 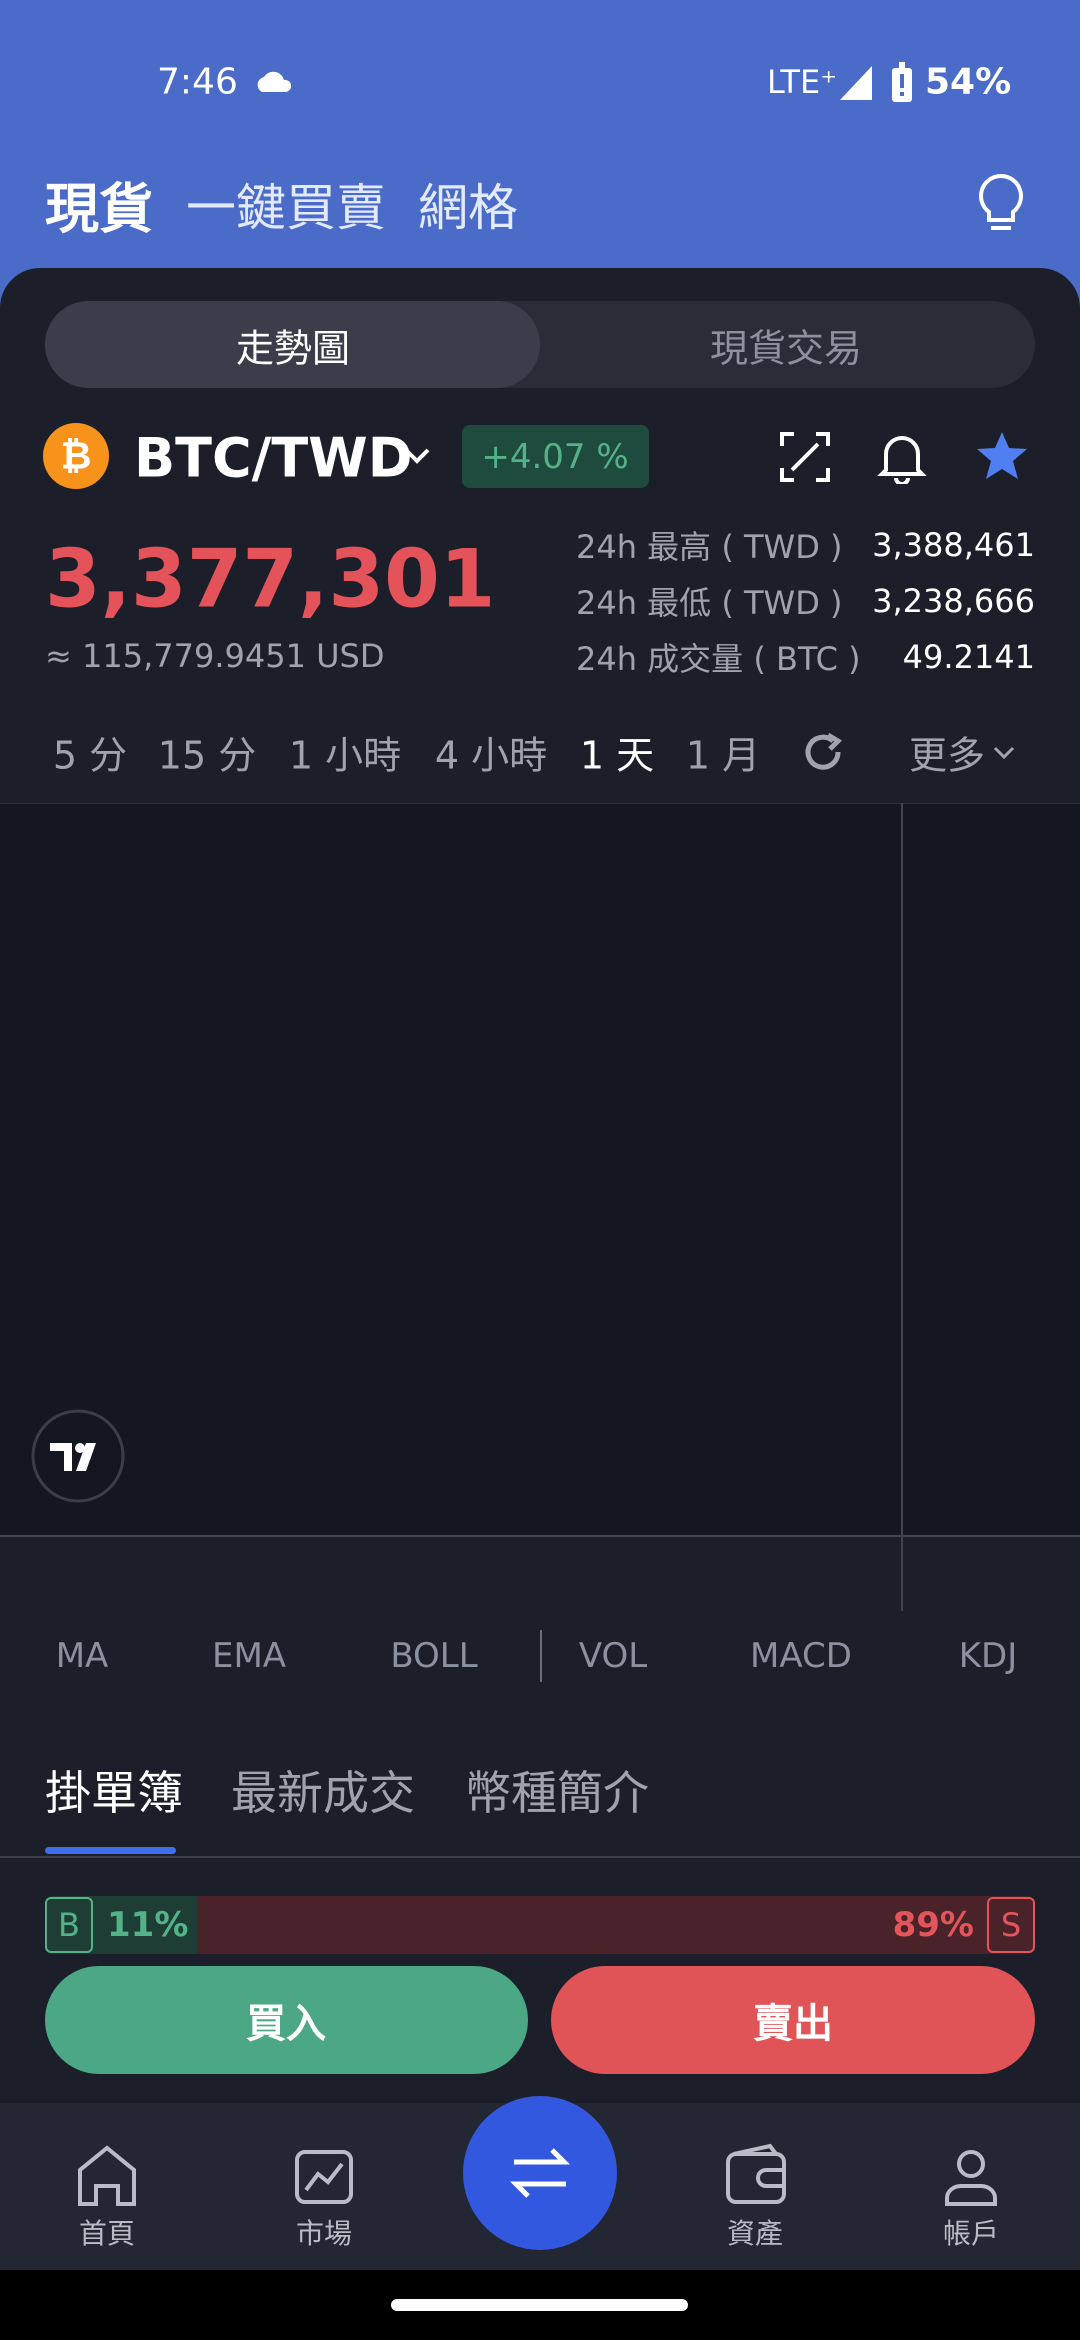 I want to click on header-tab: 網格, so click(x=468, y=208).